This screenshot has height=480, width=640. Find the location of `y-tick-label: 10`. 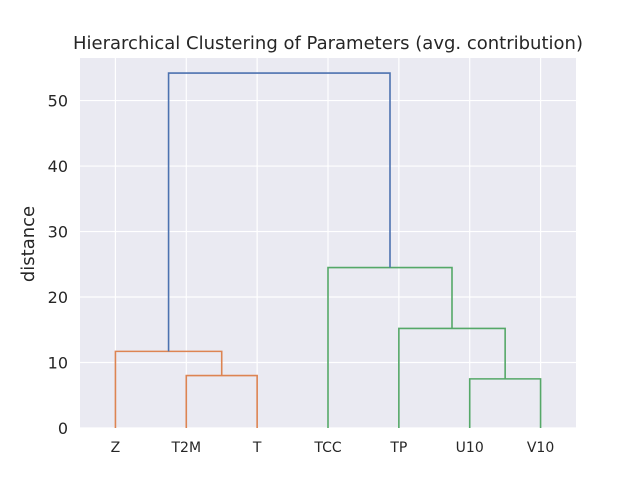

y-tick-label: 10 is located at coordinates (58, 363).